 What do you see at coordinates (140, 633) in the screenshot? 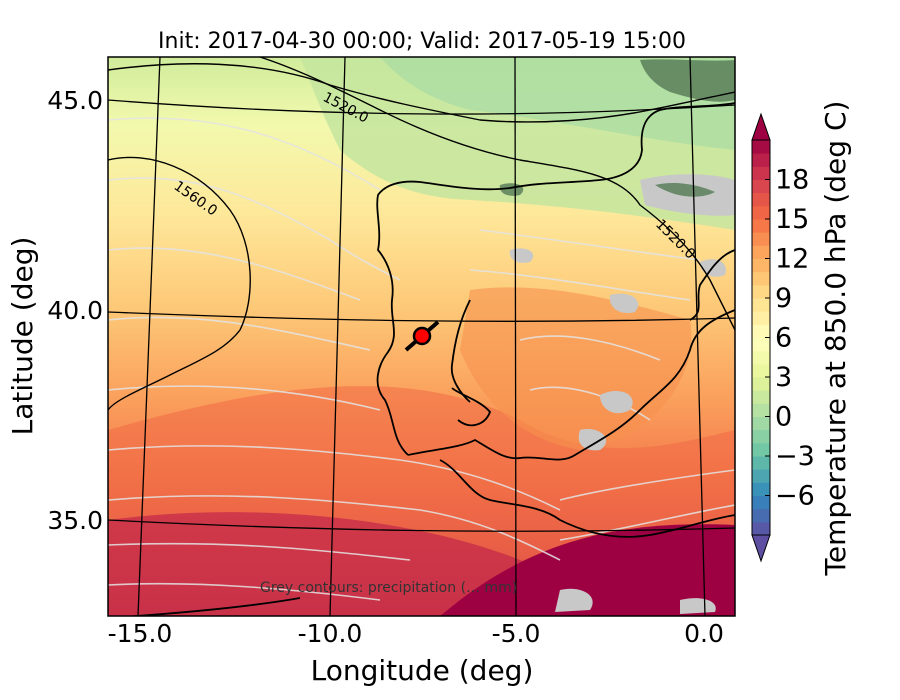
I see `x-tick-label: -15.0` at bounding box center [140, 633].